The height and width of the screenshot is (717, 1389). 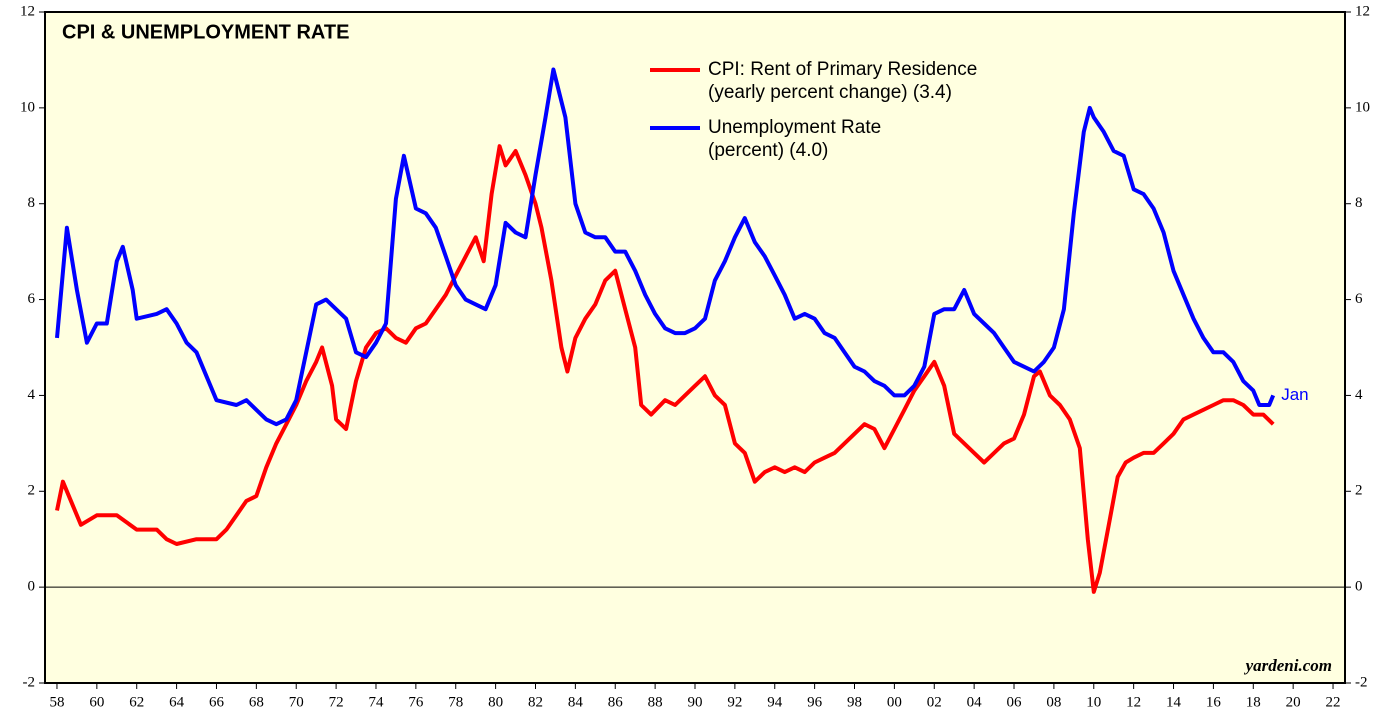 What do you see at coordinates (1333, 702) in the screenshot?
I see `x-tick-label: 22` at bounding box center [1333, 702].